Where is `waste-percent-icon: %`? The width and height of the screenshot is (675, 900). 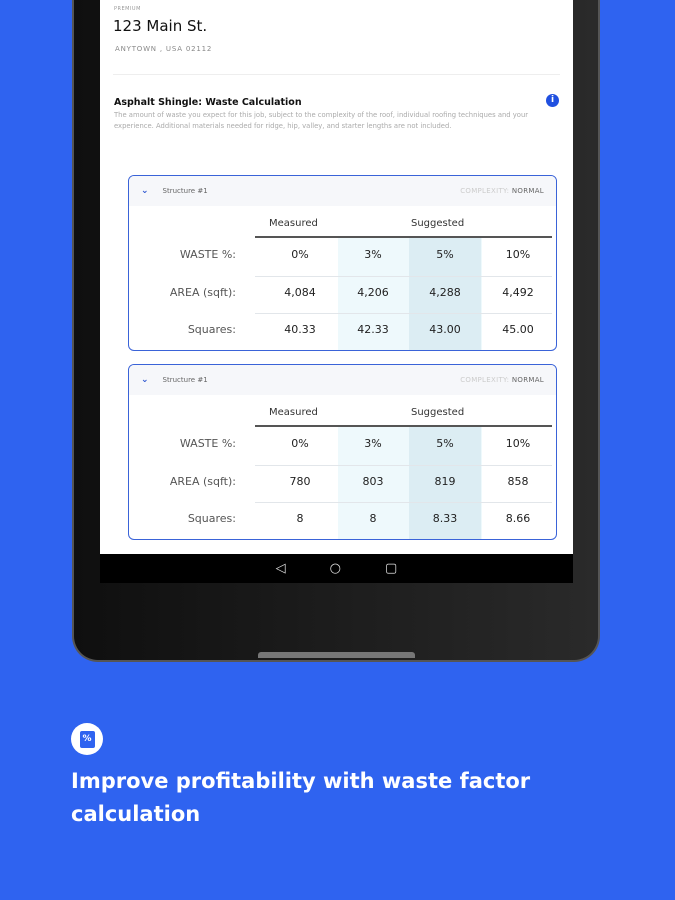
waste-percent-icon: % is located at coordinates (87, 739).